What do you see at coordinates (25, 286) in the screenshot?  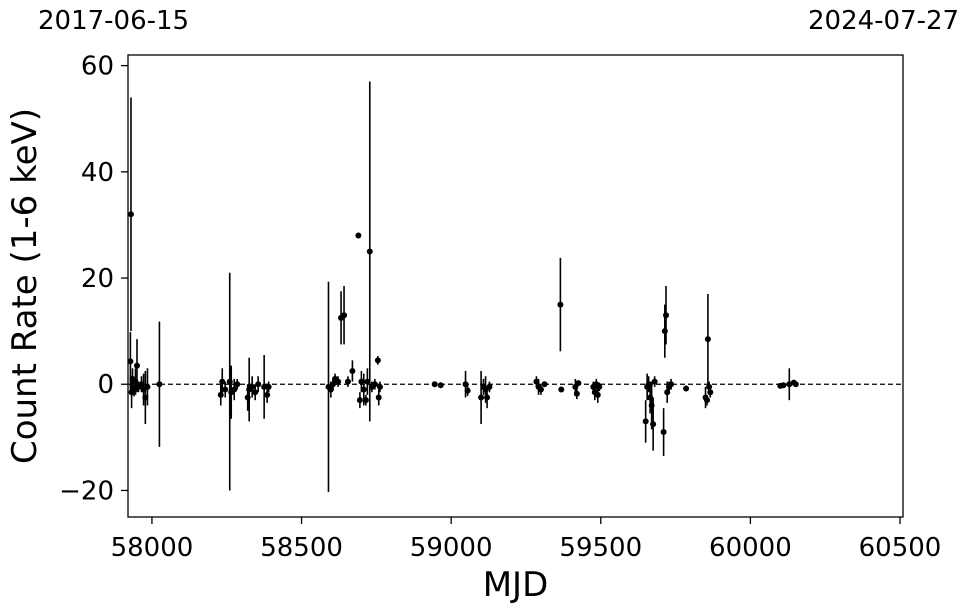 I see `y-axis-title: Count Rate (1-6 keV)` at bounding box center [25, 286].